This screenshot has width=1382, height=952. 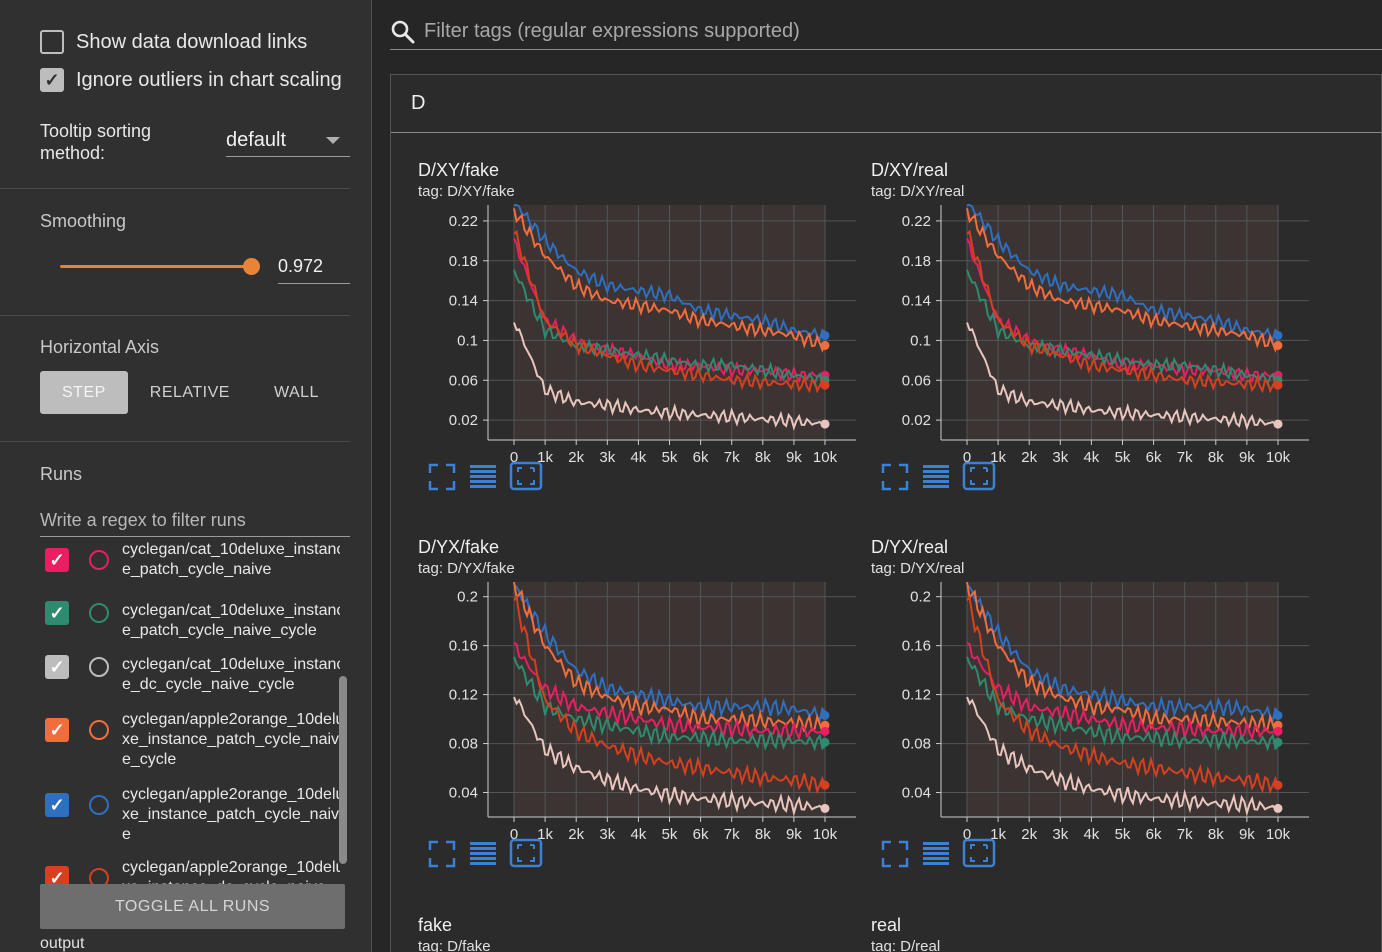 I want to click on axis-step-button: STEP, so click(x=84, y=392).